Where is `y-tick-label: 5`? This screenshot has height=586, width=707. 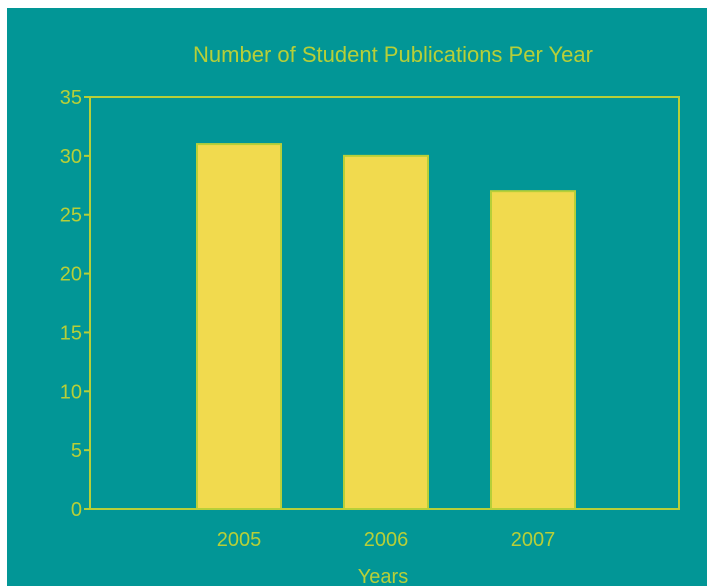
y-tick-label: 5 is located at coordinates (76, 451).